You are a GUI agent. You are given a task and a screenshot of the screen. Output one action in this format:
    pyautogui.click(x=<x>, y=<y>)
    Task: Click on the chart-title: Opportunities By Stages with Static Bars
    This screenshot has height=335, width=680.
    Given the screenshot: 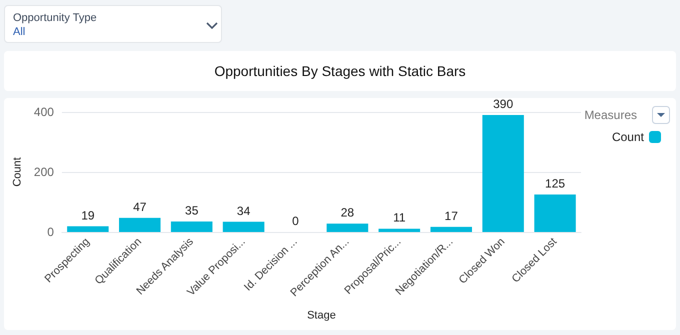 What is the action you would take?
    pyautogui.click(x=340, y=71)
    